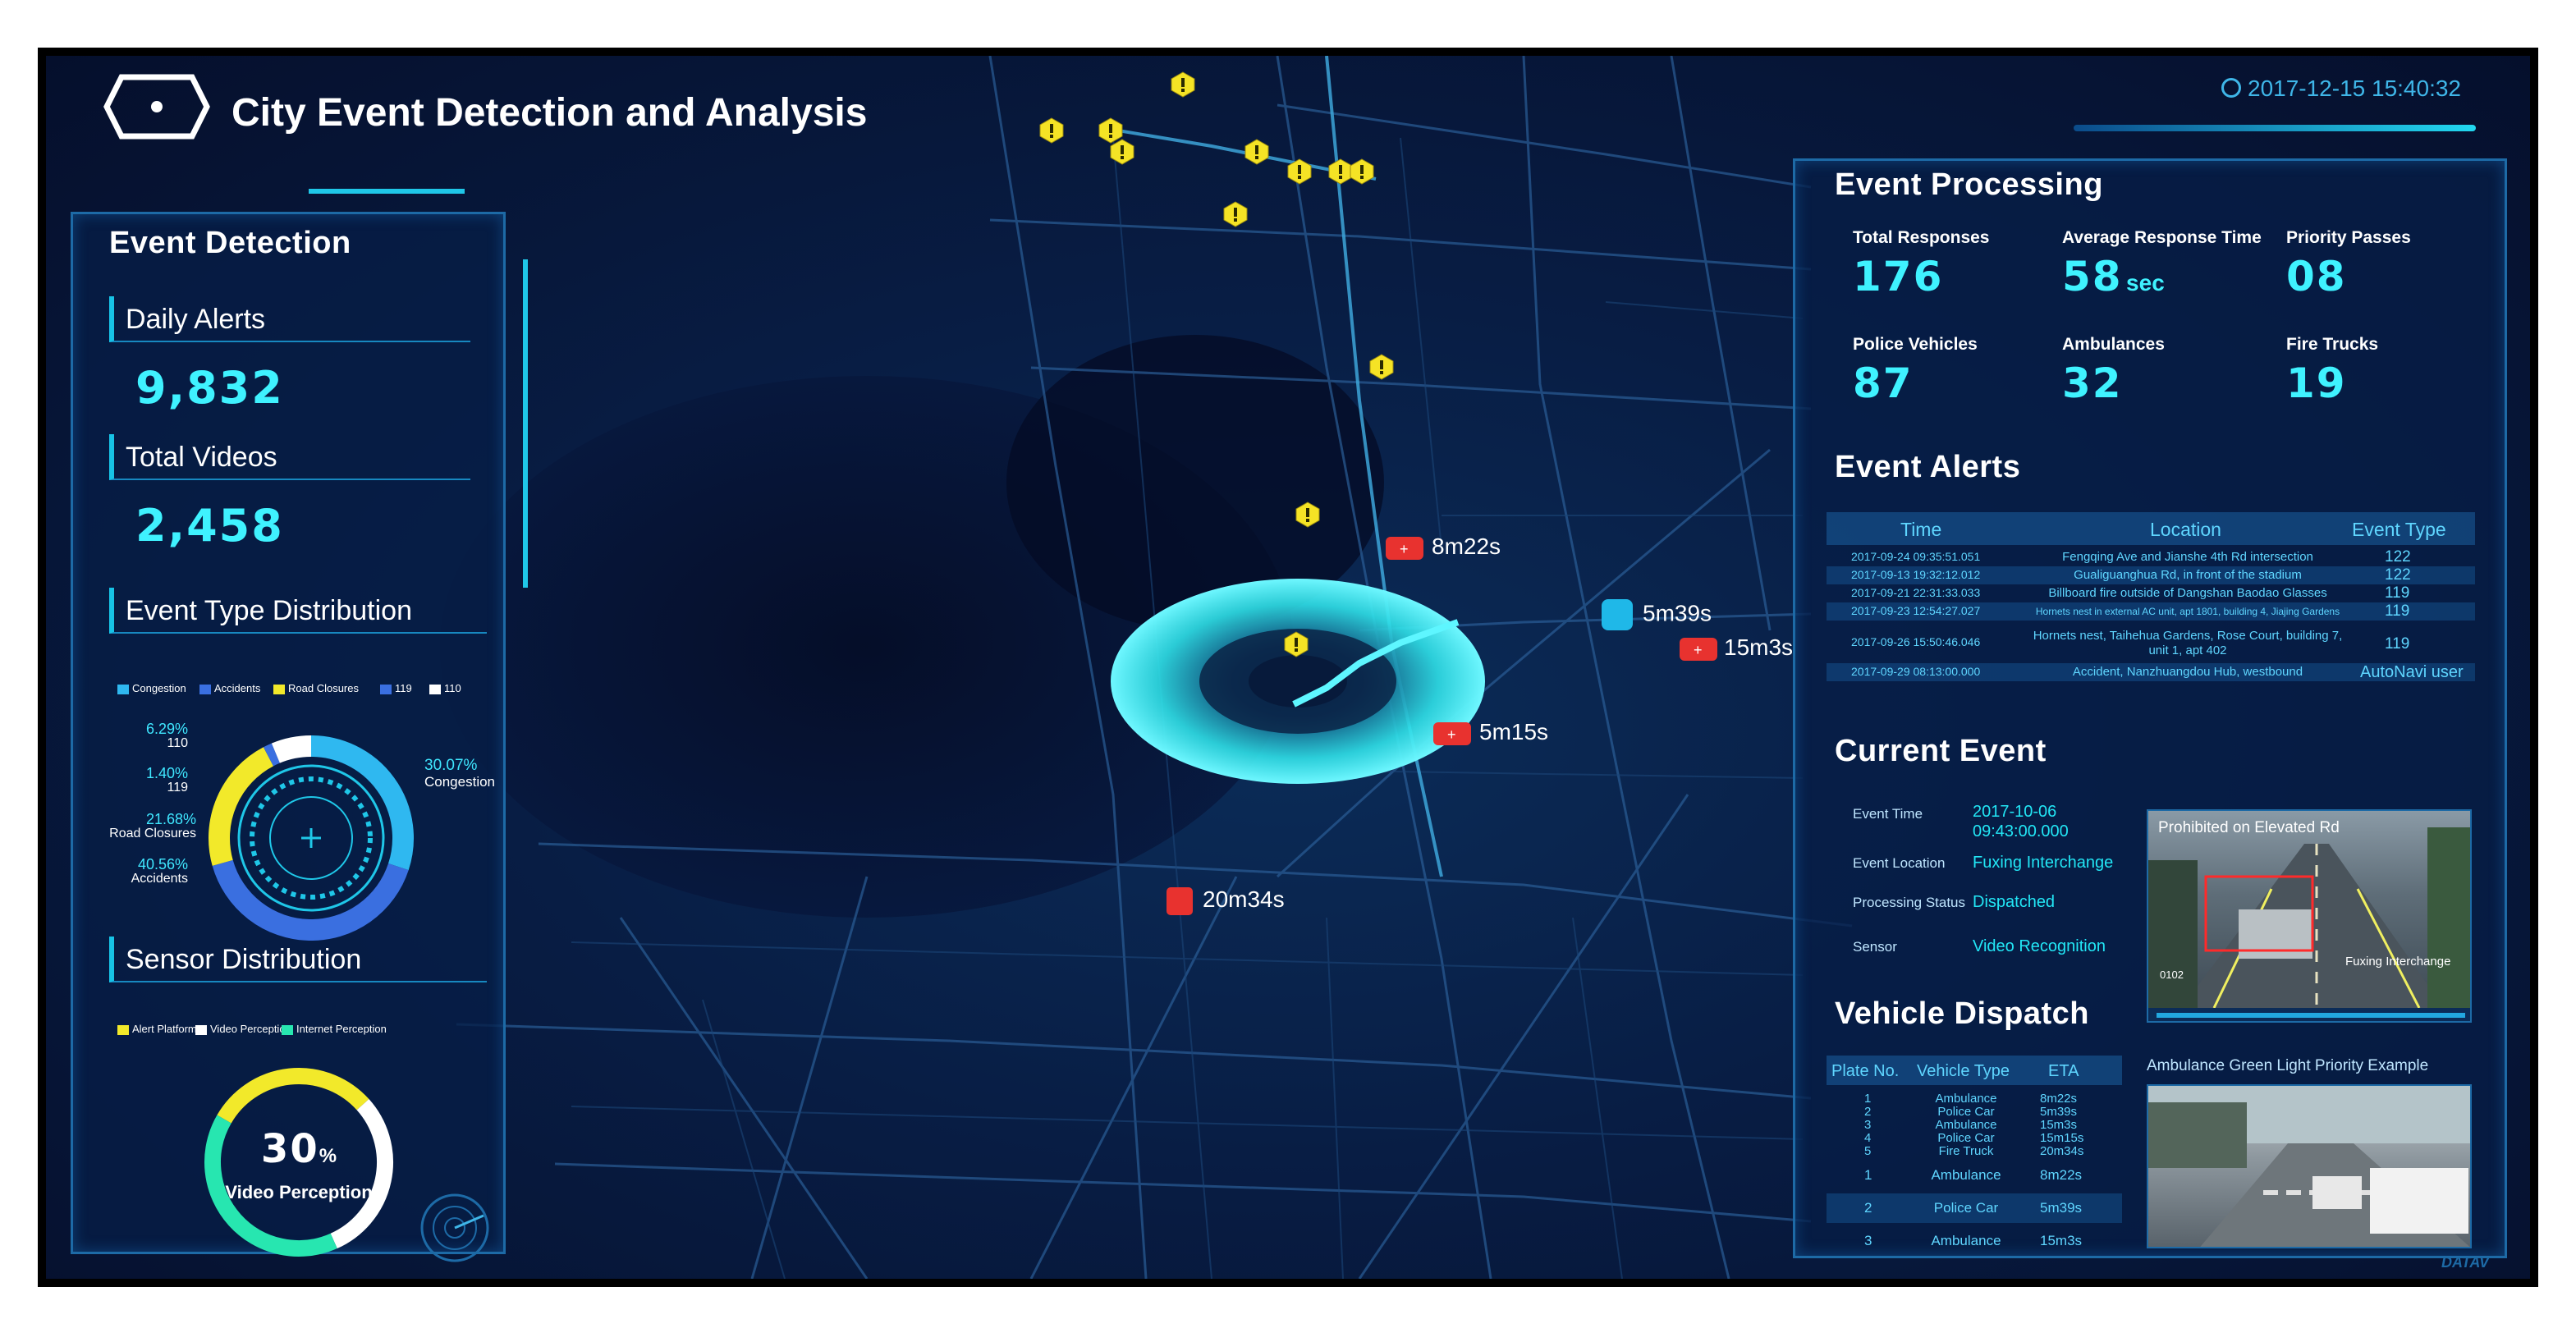  I want to click on header-vehicle-type: Vehicle Type, so click(1964, 1071).